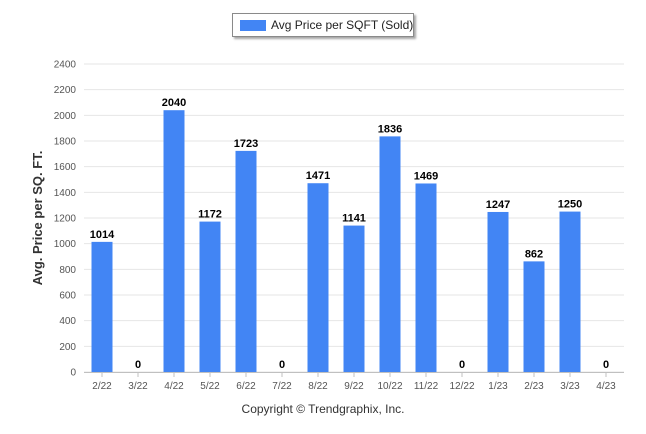  What do you see at coordinates (65, 90) in the screenshot?
I see `y-tick-label: 2200` at bounding box center [65, 90].